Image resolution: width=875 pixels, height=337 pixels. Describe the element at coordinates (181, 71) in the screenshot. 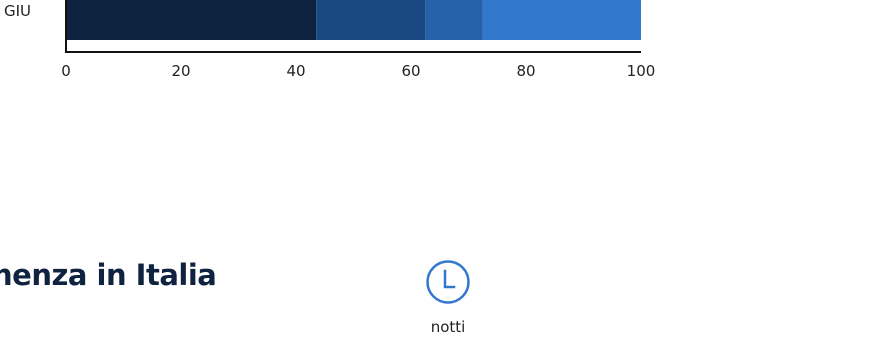

I see `x-tick-label: 20` at that location.